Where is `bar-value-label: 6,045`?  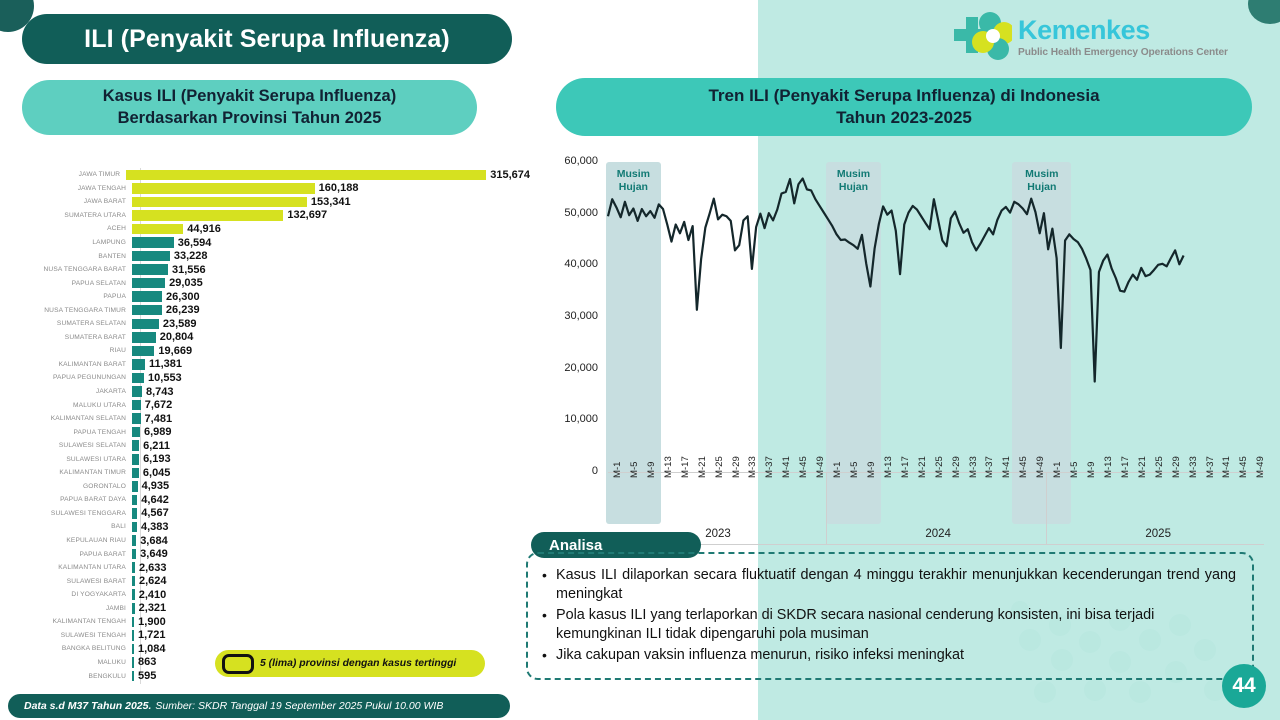 bar-value-label: 6,045 is located at coordinates (156, 472).